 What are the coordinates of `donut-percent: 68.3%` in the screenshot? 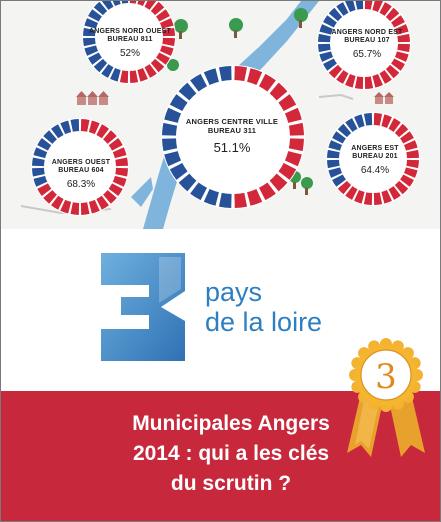 It's located at (81, 184).